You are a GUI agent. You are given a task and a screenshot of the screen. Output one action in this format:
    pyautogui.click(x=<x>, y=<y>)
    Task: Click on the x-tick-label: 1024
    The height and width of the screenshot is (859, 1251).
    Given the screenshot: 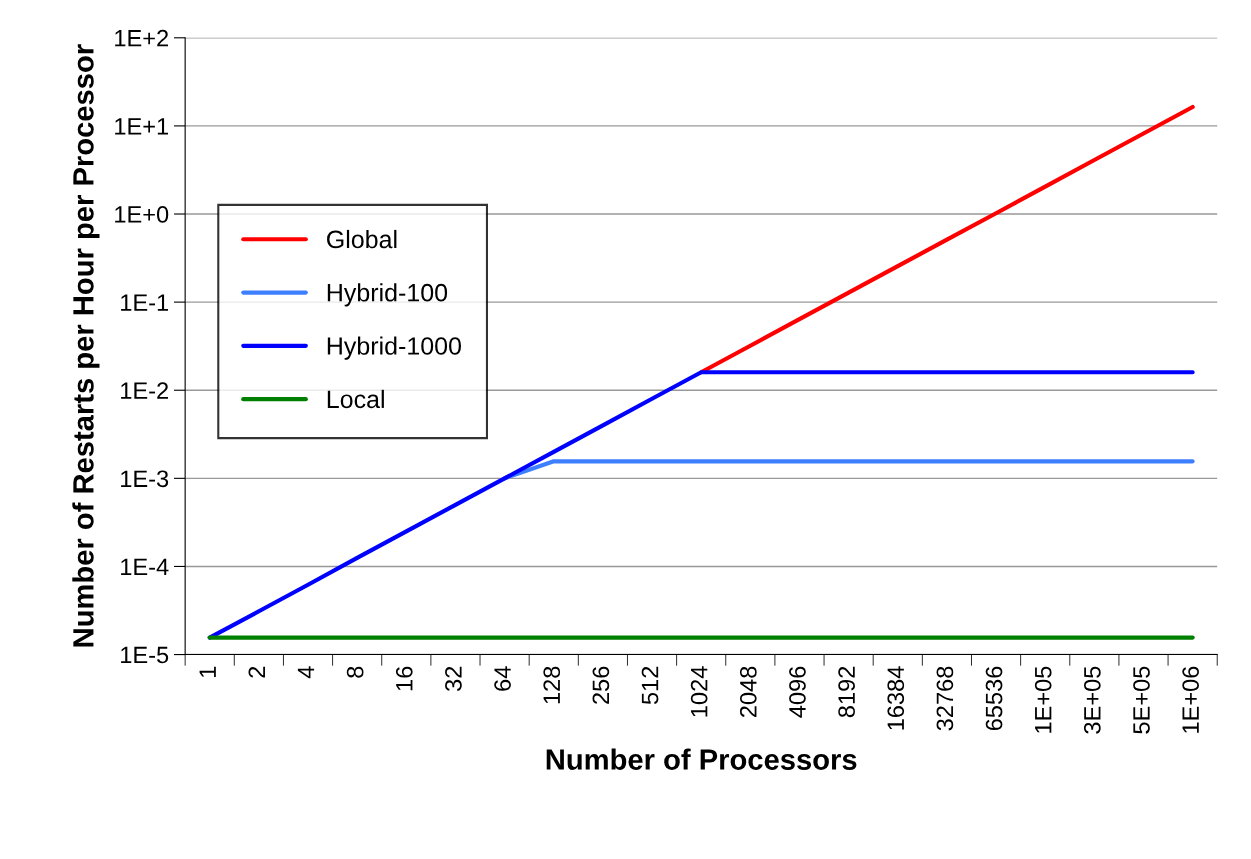 What is the action you would take?
    pyautogui.click(x=699, y=691)
    